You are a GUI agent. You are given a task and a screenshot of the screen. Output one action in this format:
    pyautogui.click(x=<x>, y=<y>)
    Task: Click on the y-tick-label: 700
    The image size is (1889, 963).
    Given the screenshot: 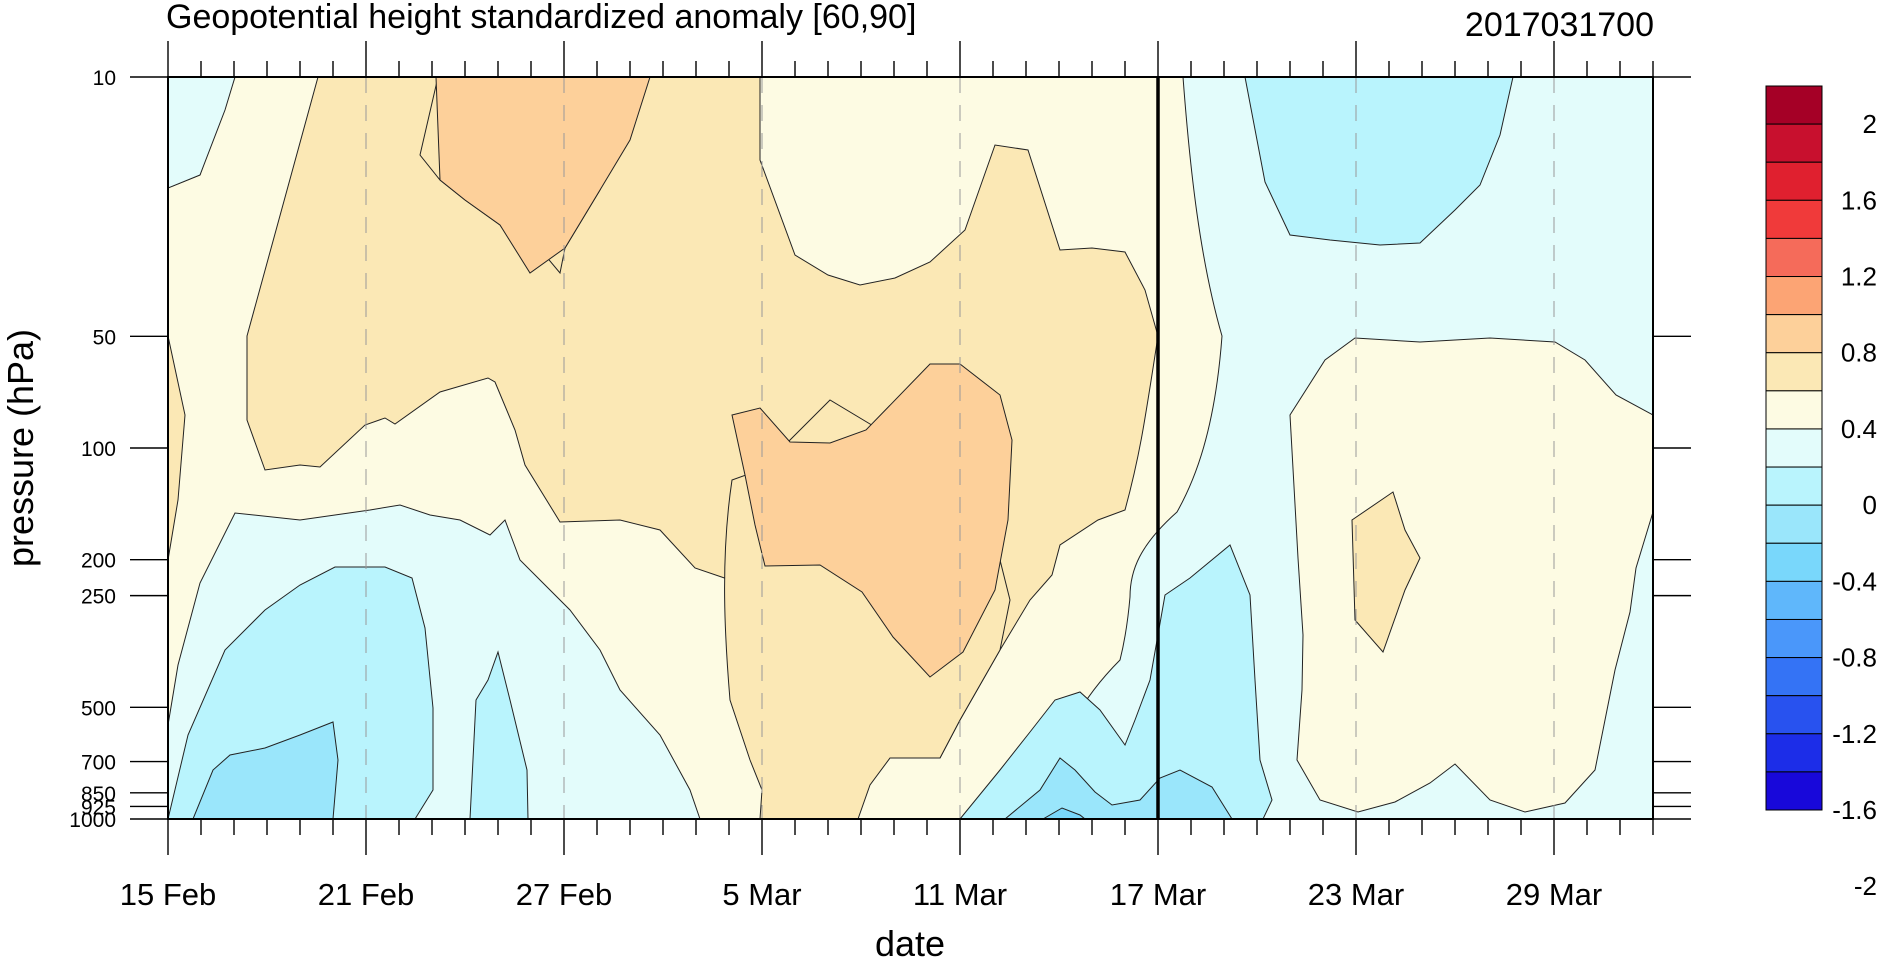 What is the action you would take?
    pyautogui.click(x=98, y=763)
    